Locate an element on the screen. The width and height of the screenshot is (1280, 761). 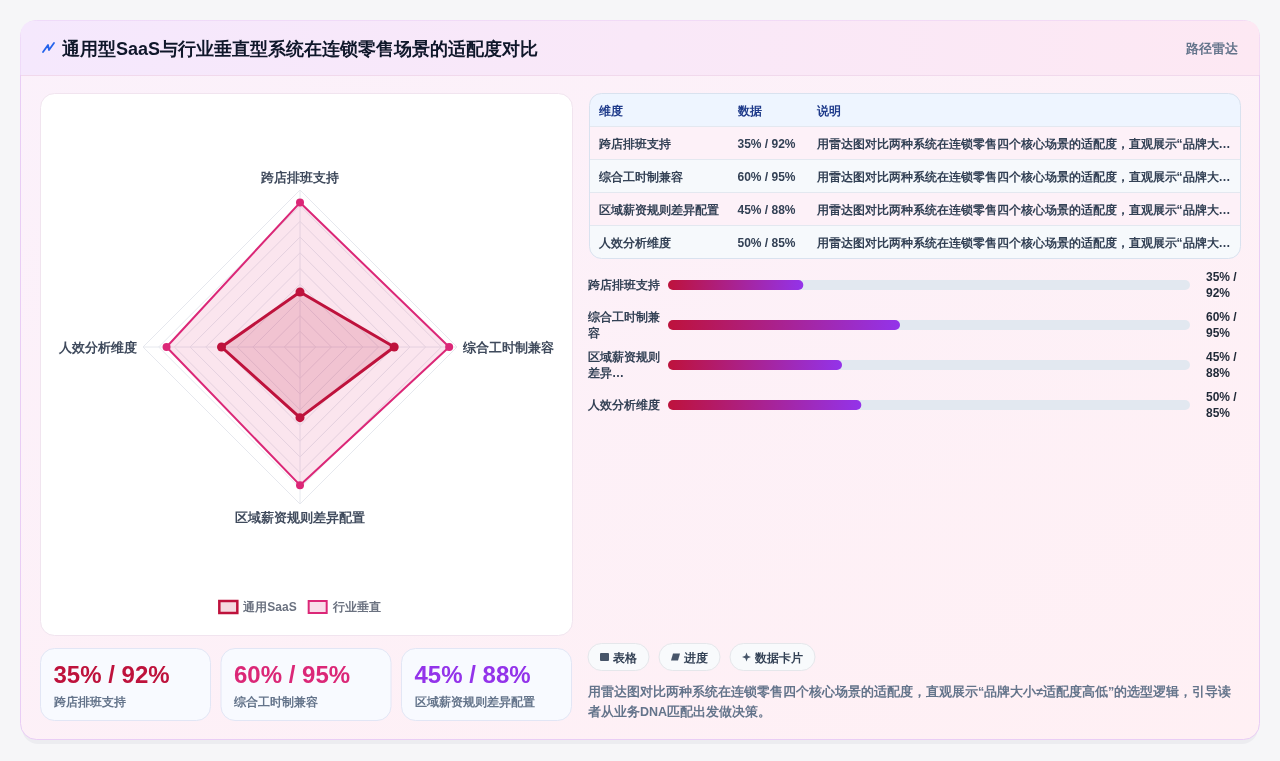
chart-title: 通用型SaaS与行业垂直型系统在连锁零售场景的适配度对比 is located at coordinates (300, 49).